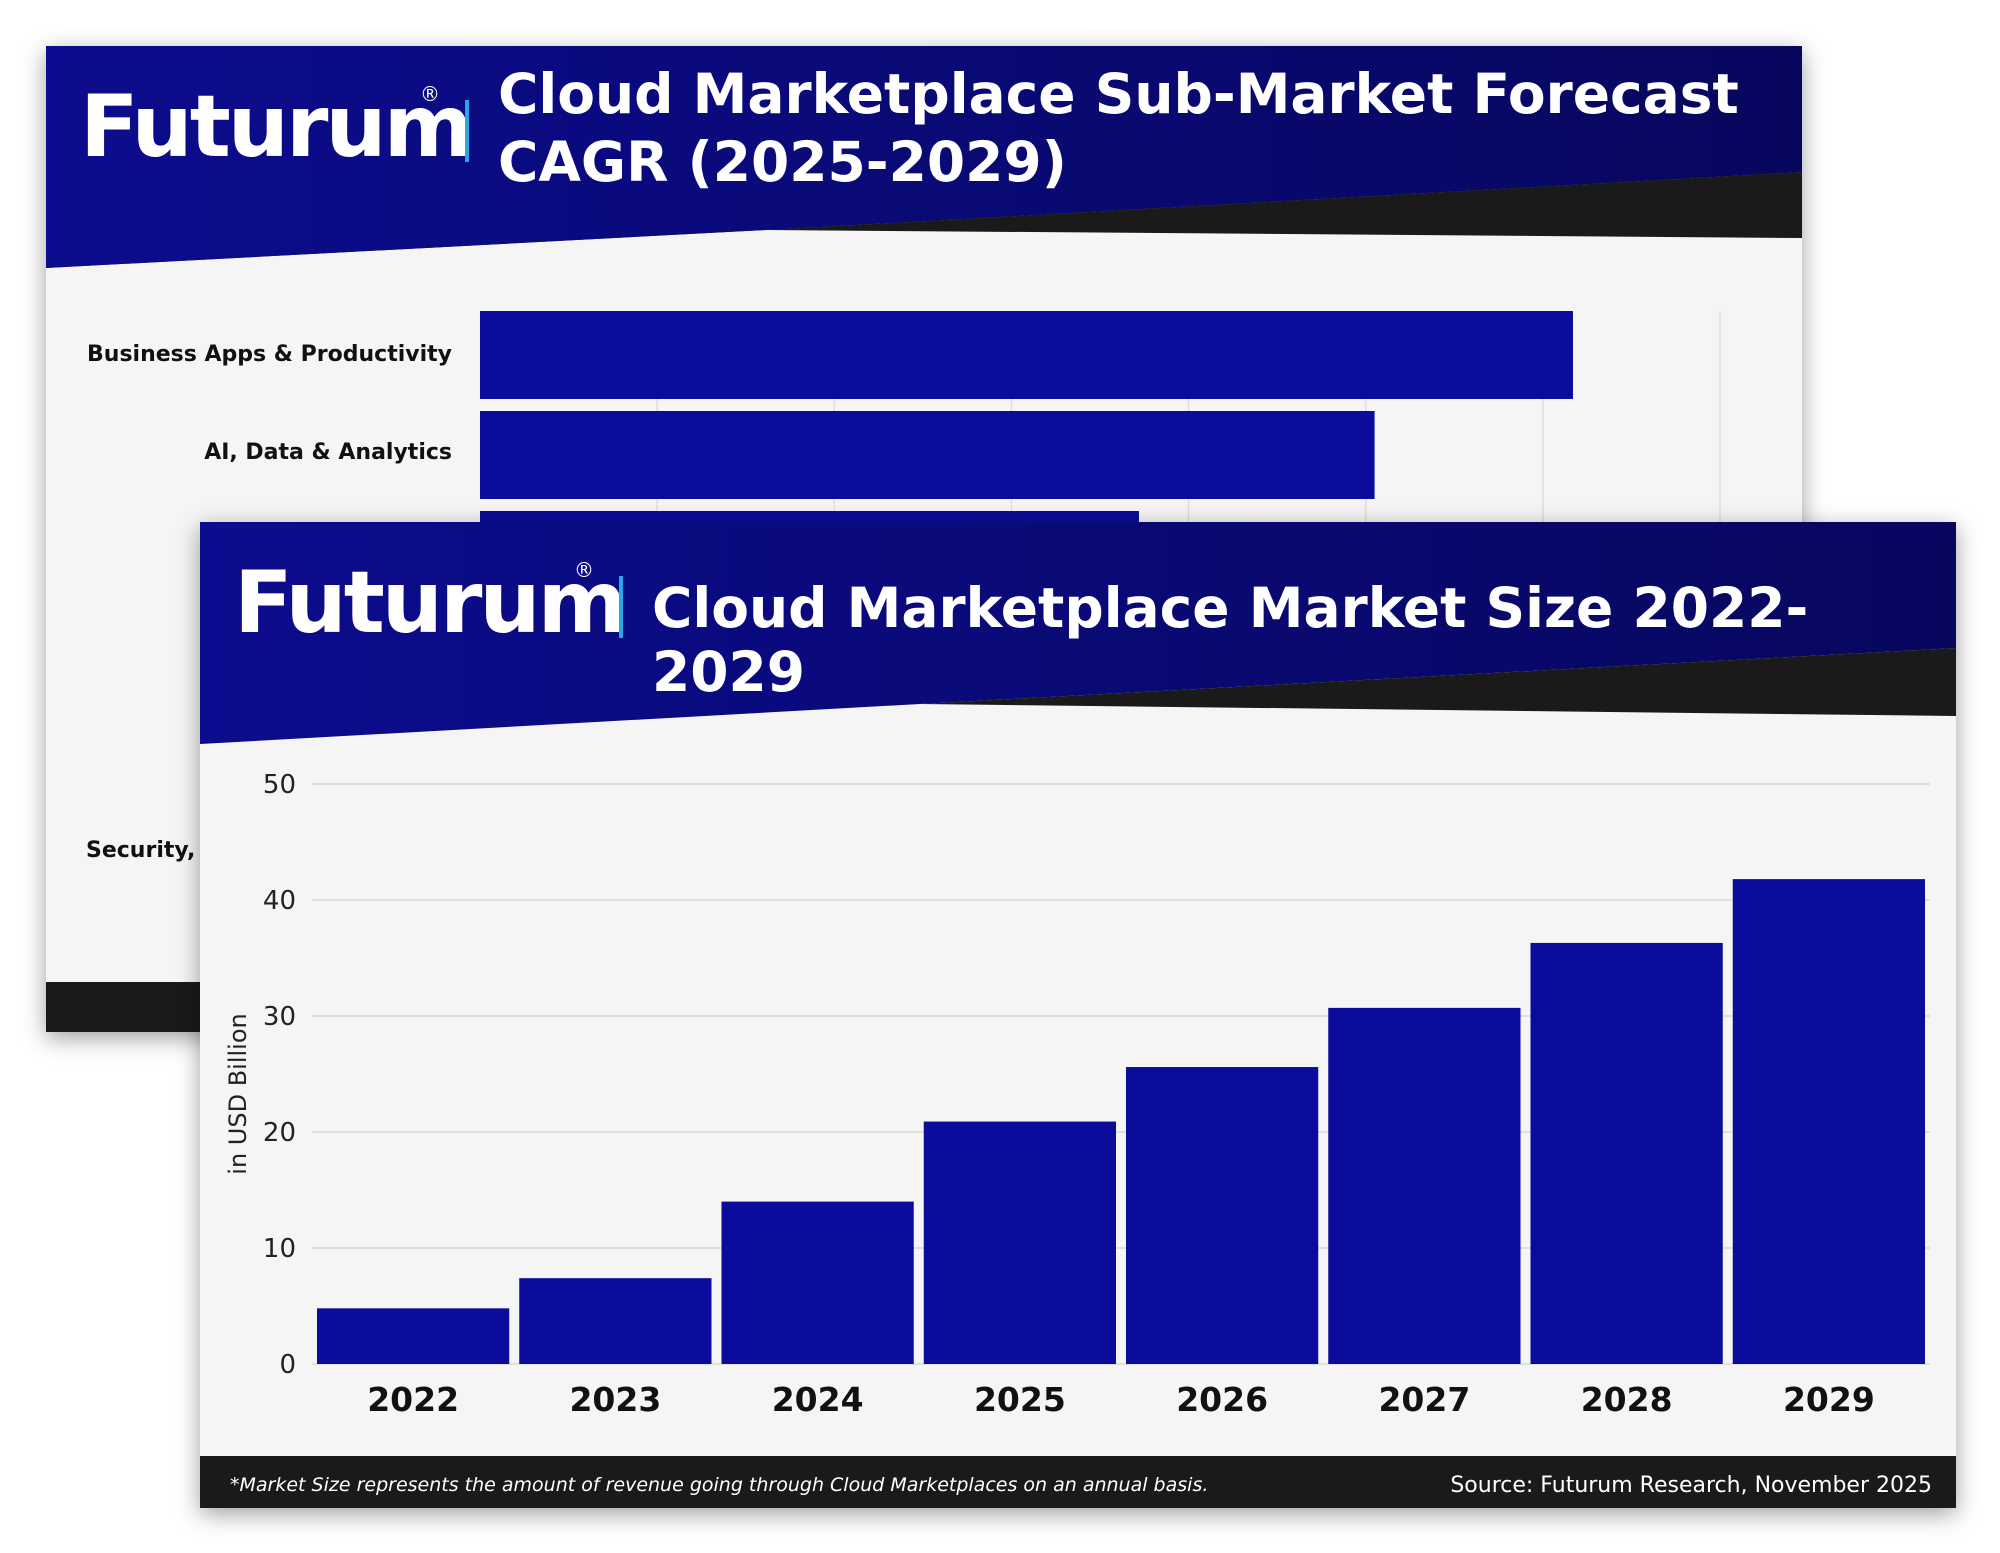 The height and width of the screenshot is (1553, 2000). Describe the element at coordinates (621, 607) in the screenshot. I see `logo-divider-front` at that location.